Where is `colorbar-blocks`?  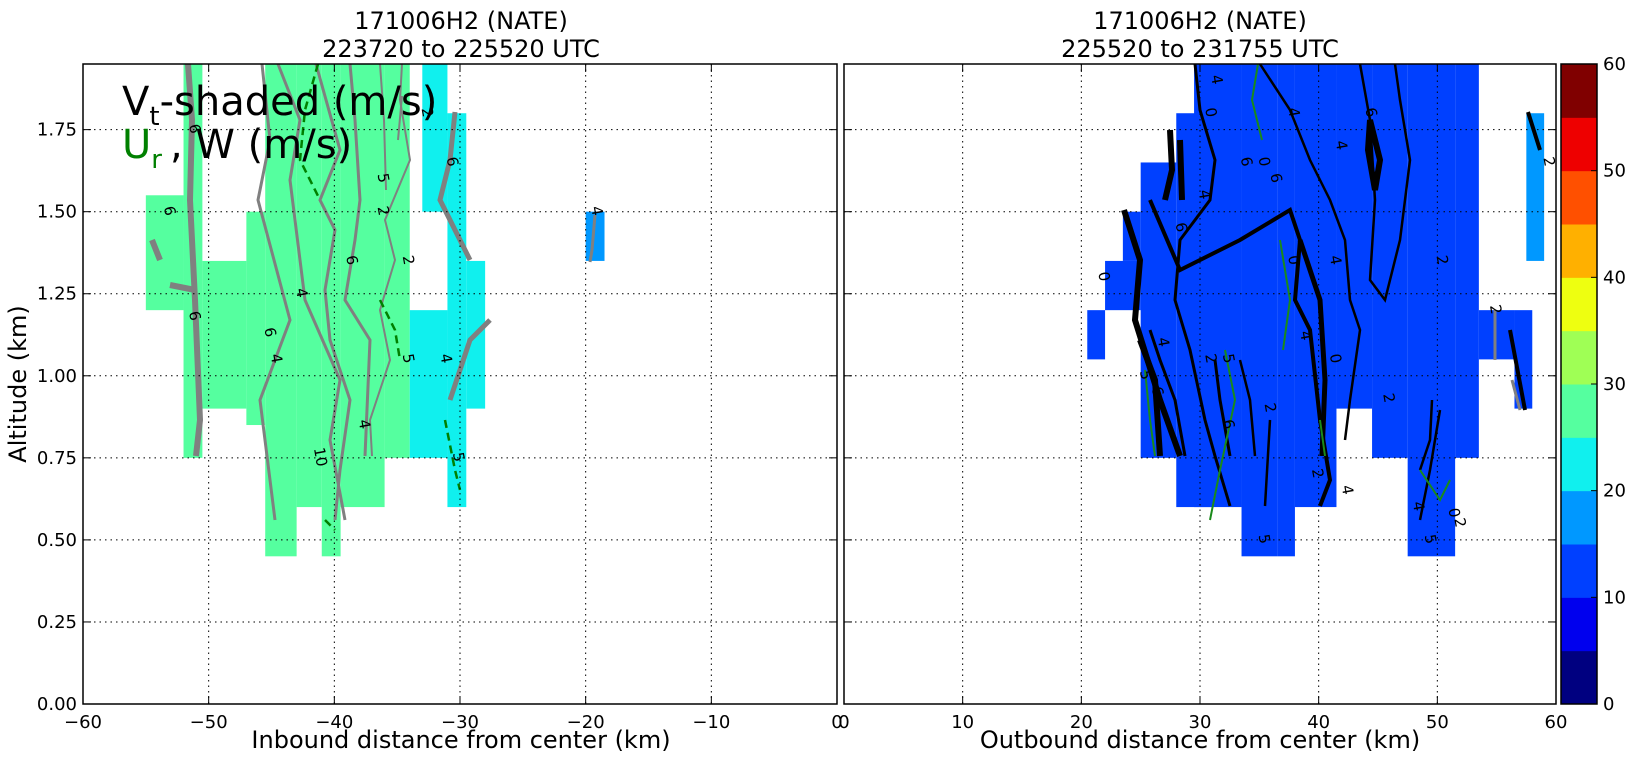 colorbar-blocks is located at coordinates (1579, 384).